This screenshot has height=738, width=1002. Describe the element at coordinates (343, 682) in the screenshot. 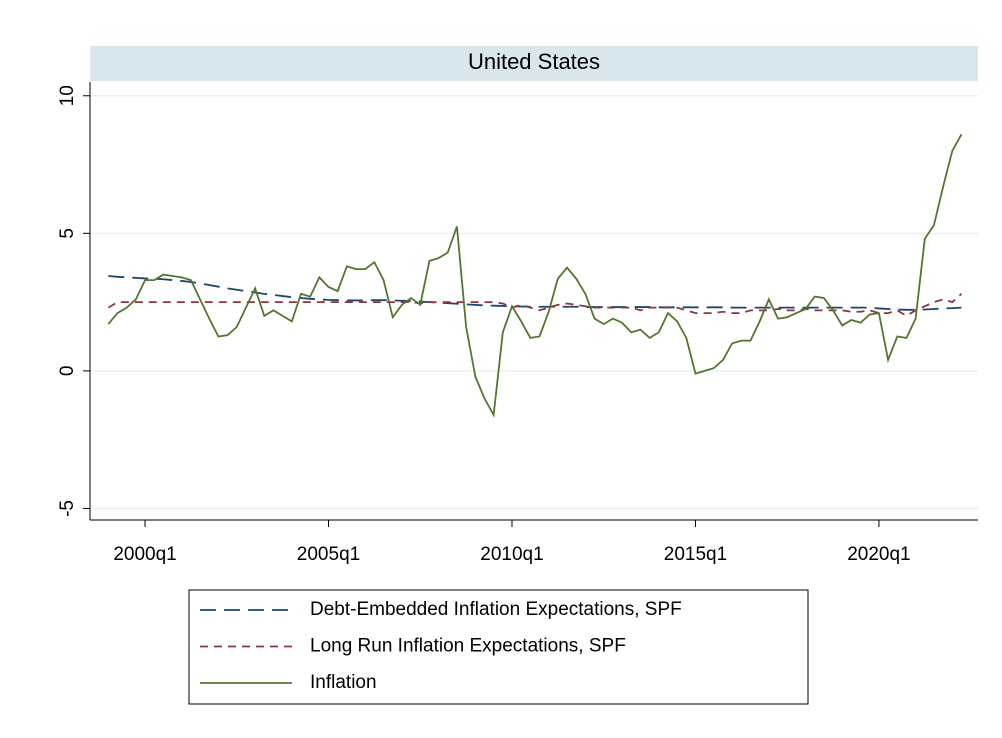

I see `legend-label: Inflation` at that location.